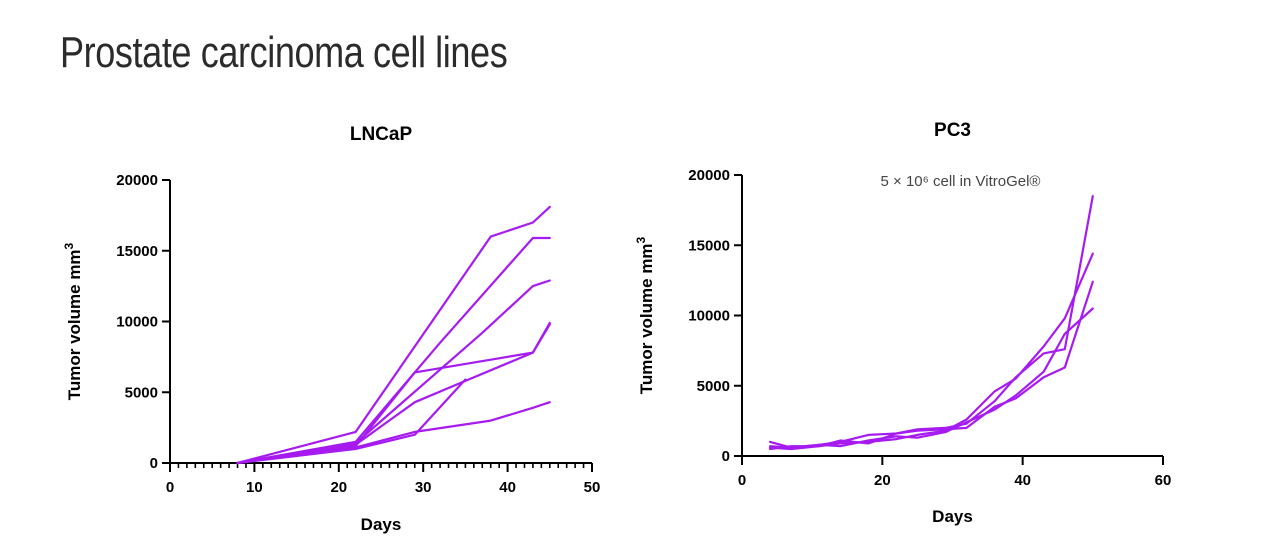  Describe the element at coordinates (961, 181) in the screenshot. I see `chart-annotation: 5 × 10⁶ cell in VitroGel®` at that location.